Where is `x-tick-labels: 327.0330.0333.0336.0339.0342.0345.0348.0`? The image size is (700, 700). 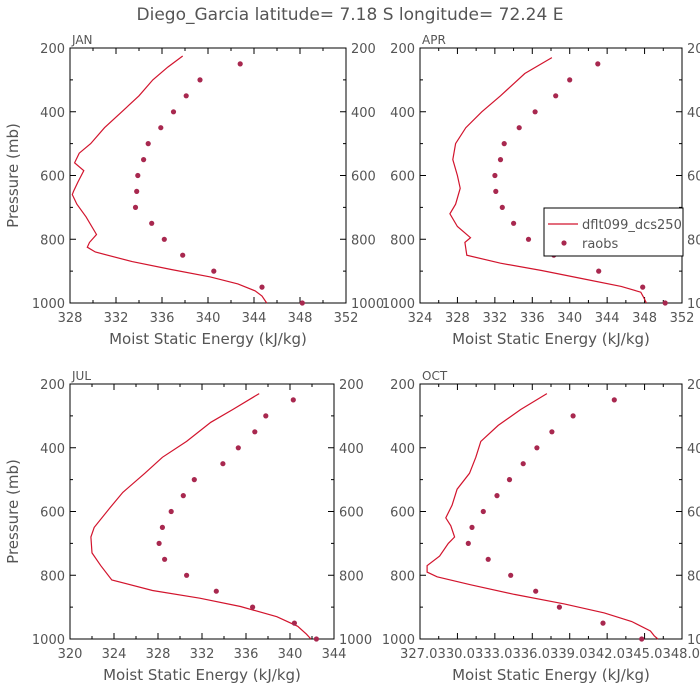 x-tick-labels: 327.0330.0333.0336.0339.0342.0345.0348.0 is located at coordinates (550, 654).